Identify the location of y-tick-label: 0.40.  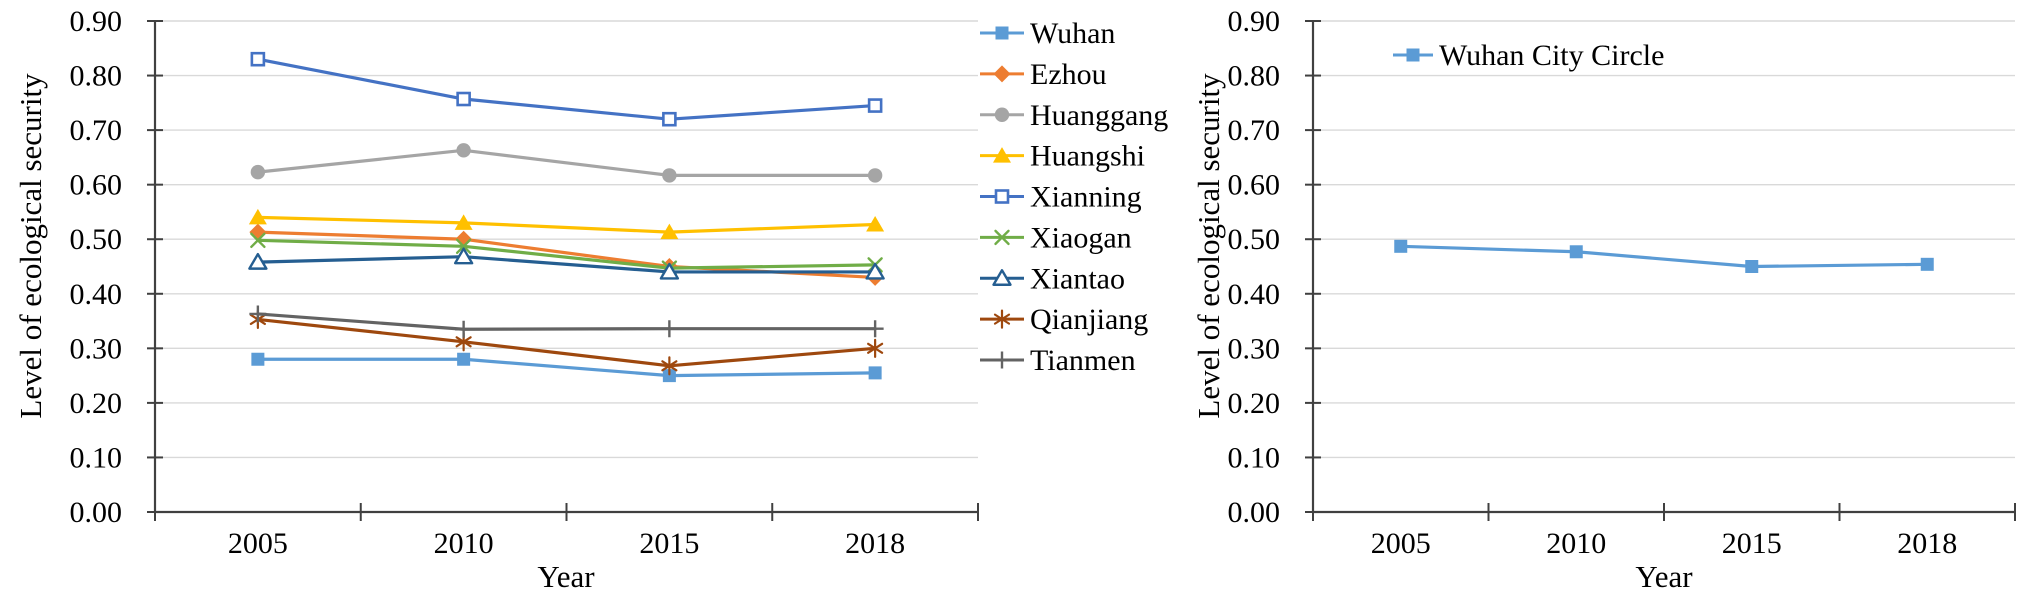
(96, 294).